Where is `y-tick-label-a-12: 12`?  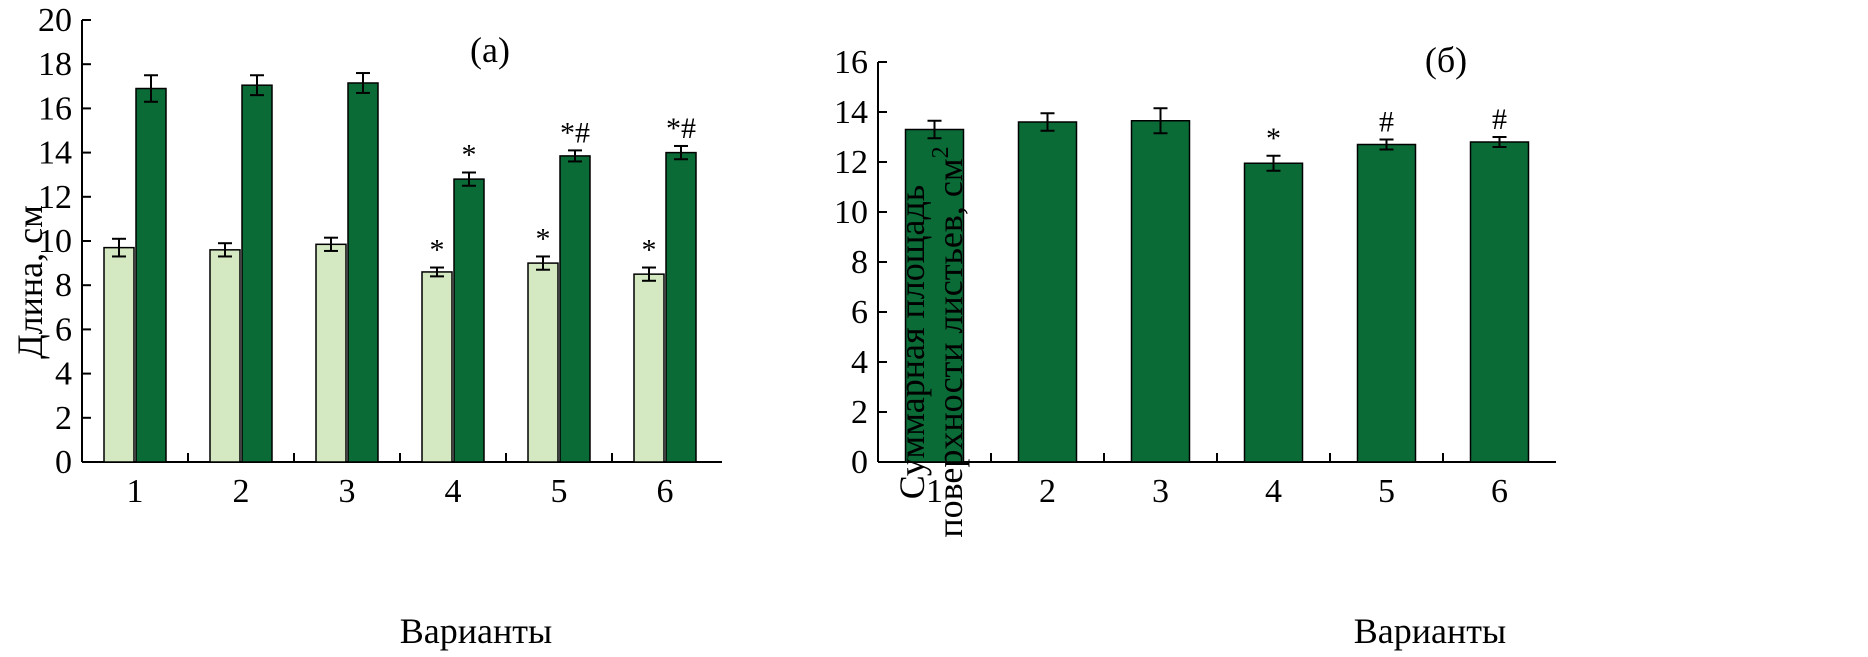
y-tick-label-a-12: 12 is located at coordinates (55, 197).